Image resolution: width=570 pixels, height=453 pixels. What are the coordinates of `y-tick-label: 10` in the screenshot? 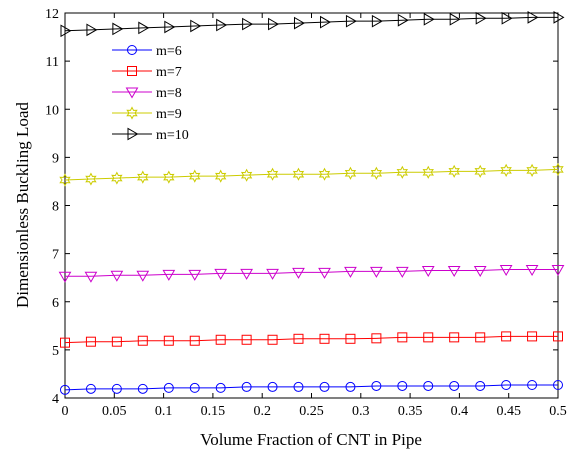 It's located at (52, 110).